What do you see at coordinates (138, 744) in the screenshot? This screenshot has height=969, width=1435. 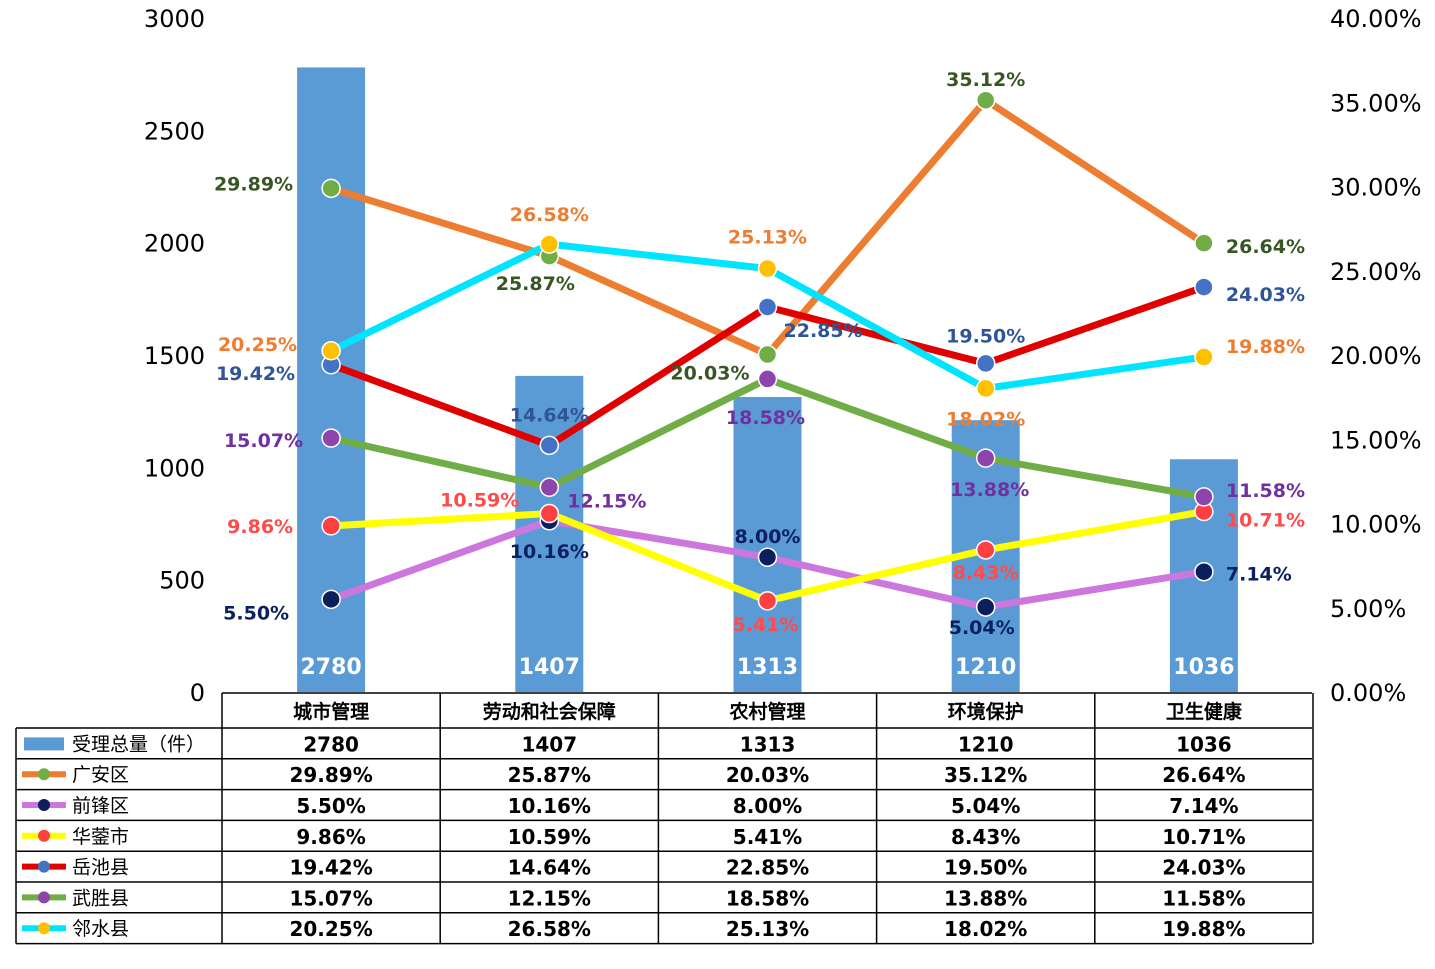 I see `legend-label: 受理总量（件）` at bounding box center [138, 744].